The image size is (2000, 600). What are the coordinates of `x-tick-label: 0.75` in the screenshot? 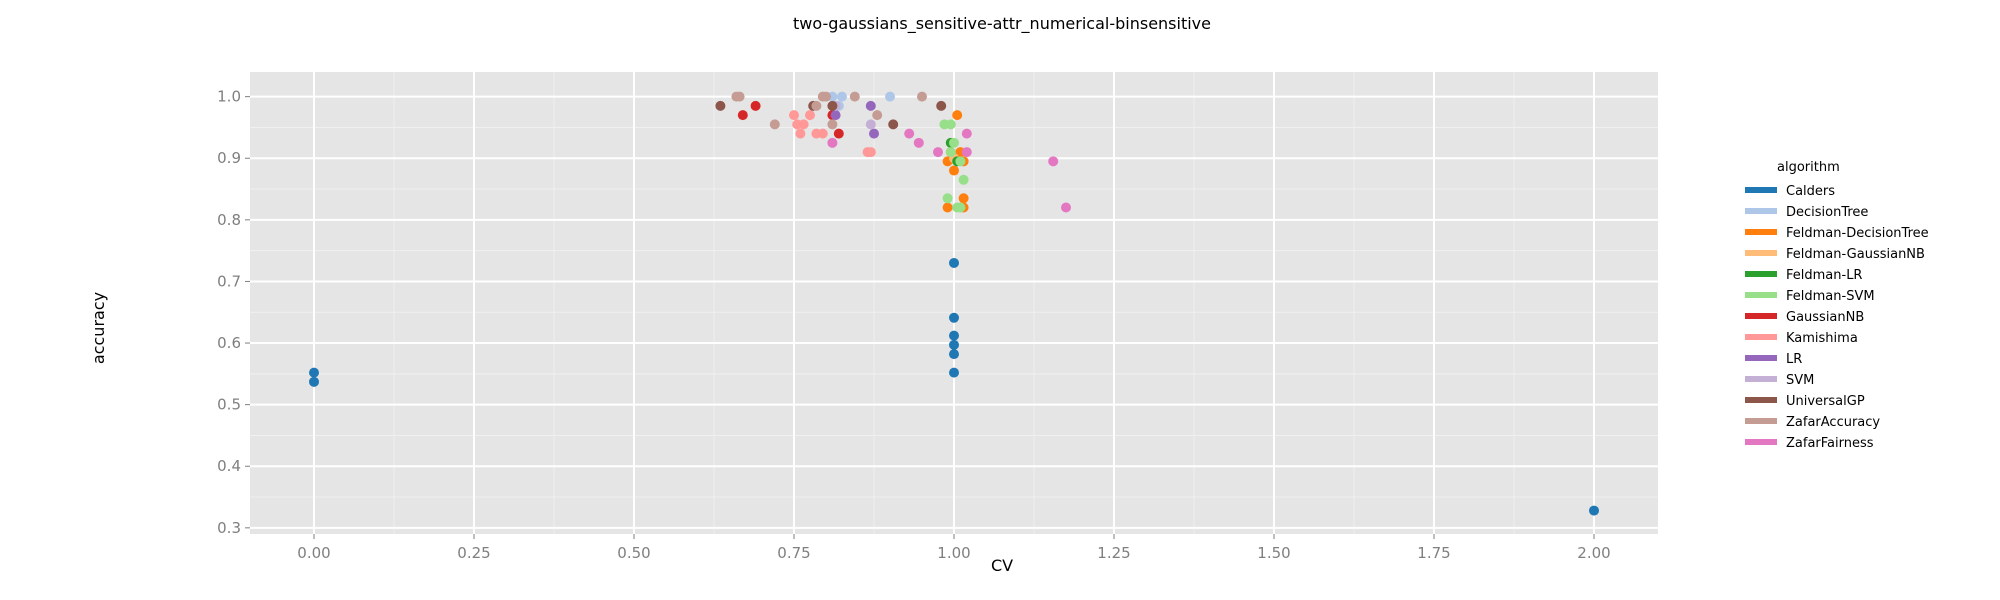 It's located at (793, 553).